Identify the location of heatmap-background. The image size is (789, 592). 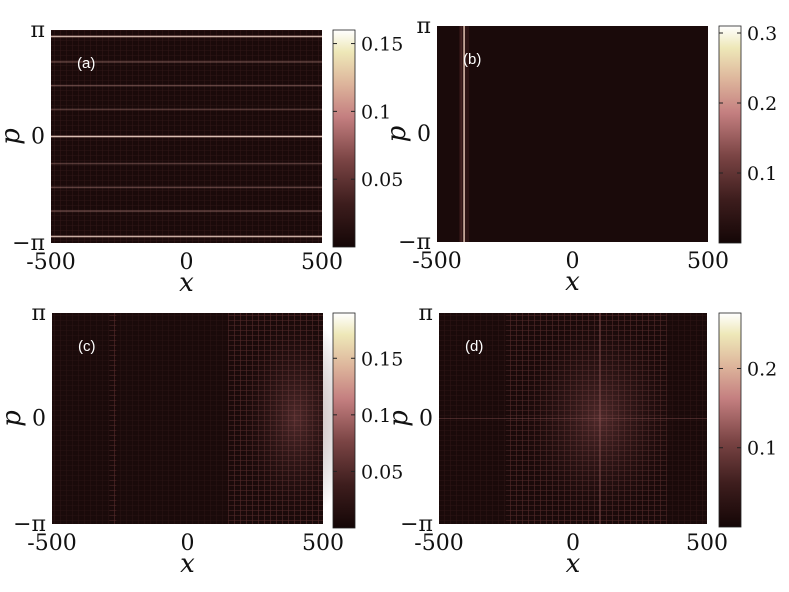
(572, 134).